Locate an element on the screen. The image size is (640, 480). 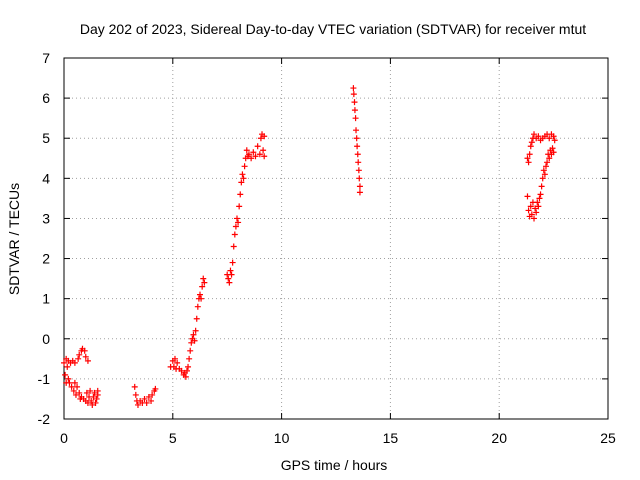
y-tick-label: 0 is located at coordinates (46, 339).